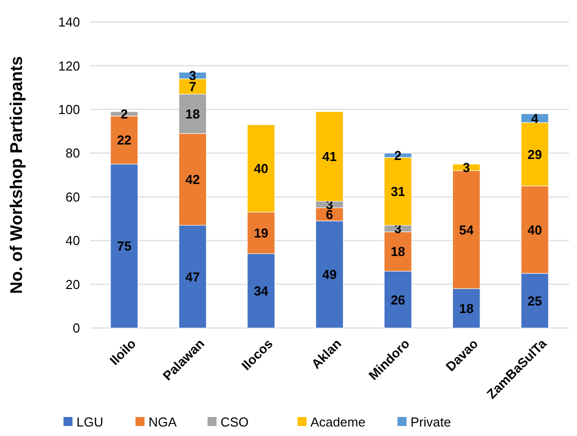 The width and height of the screenshot is (577, 436). I want to click on legend-label: NGA, so click(162, 422).